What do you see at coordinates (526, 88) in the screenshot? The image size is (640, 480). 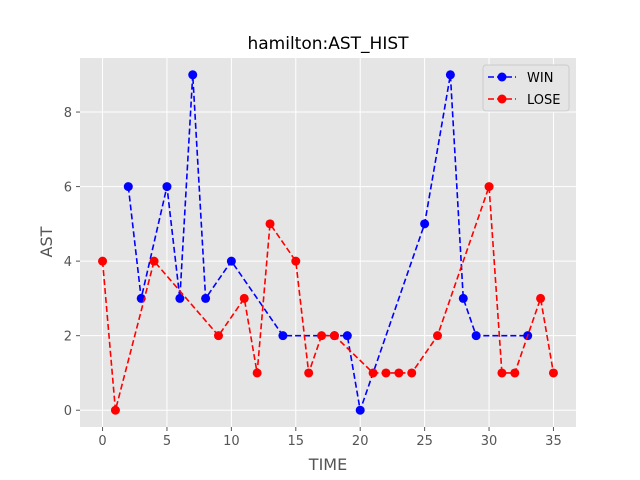 I see `legend: WIN LOSE` at bounding box center [526, 88].